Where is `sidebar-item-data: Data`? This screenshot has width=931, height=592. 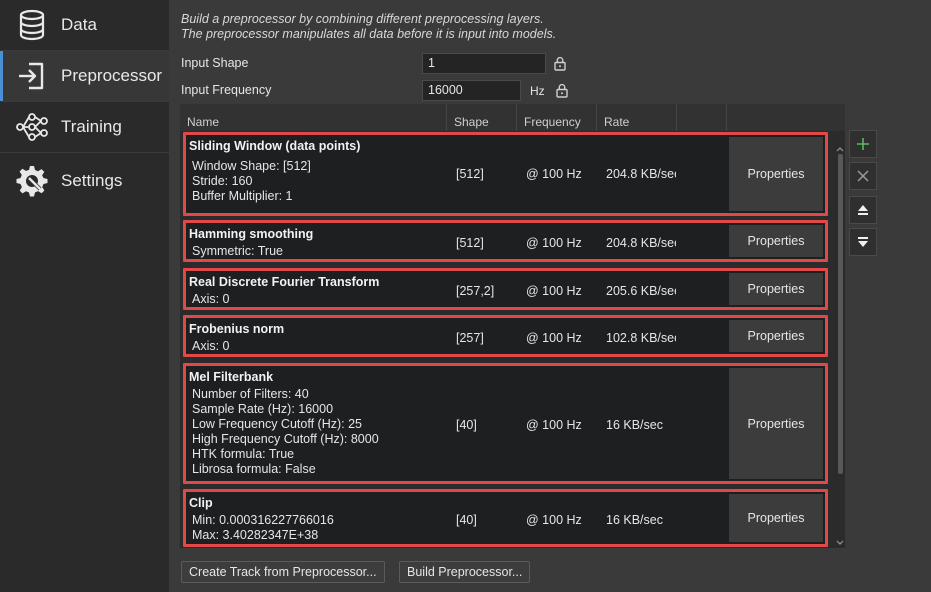 sidebar-item-data: Data is located at coordinates (84, 25).